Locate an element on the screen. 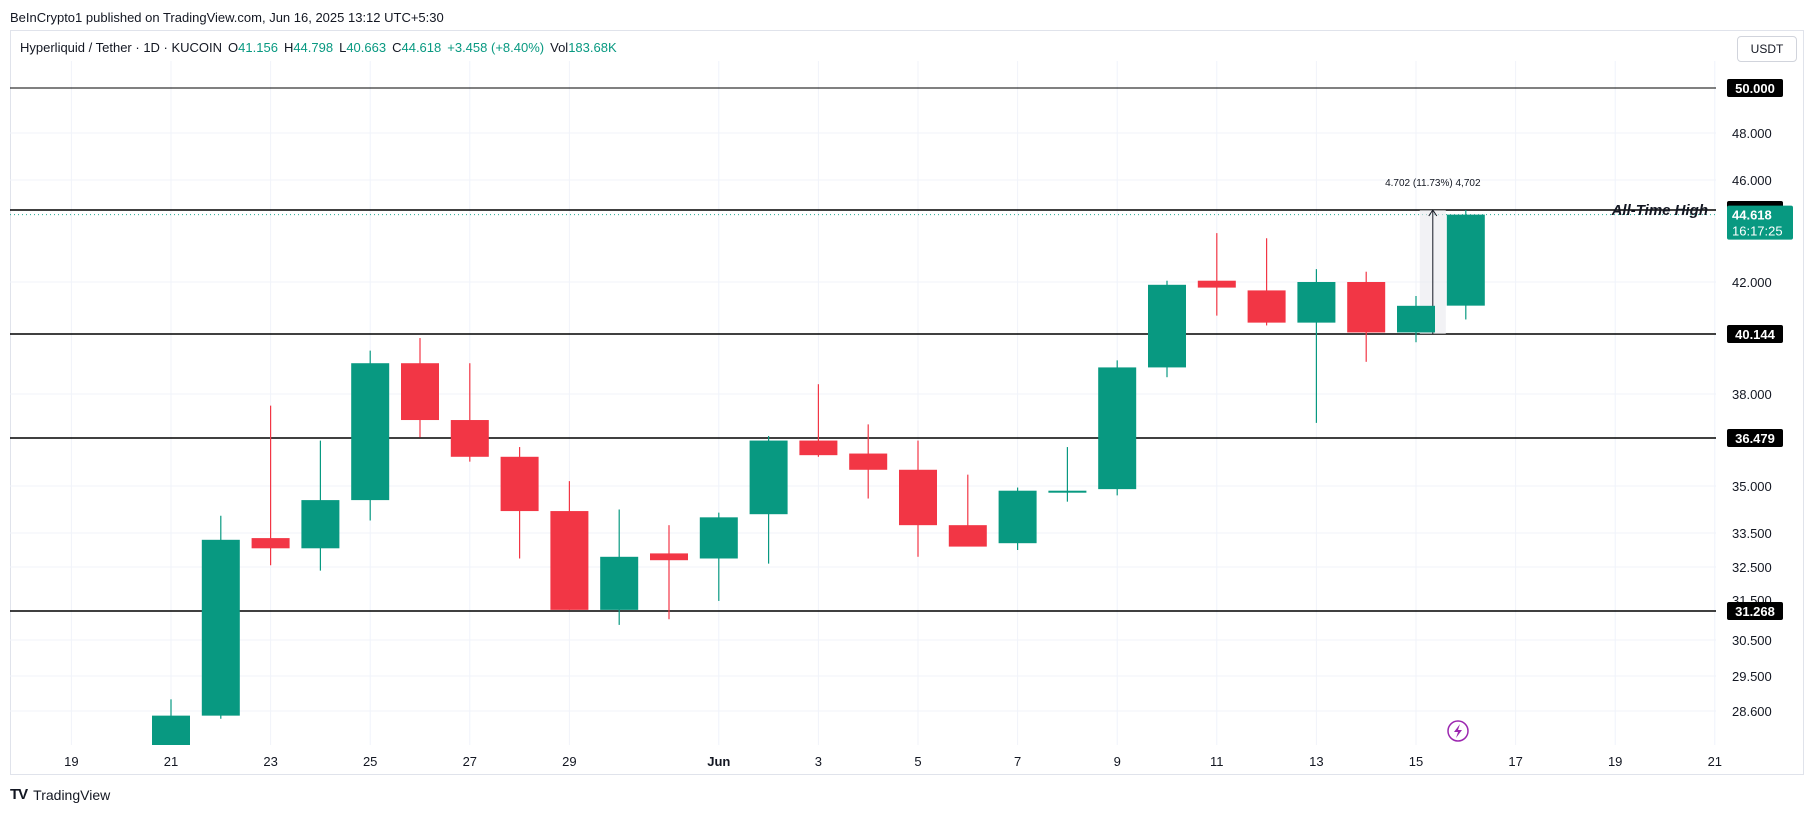 The width and height of the screenshot is (1814, 816). legend-close-value: 44.618 is located at coordinates (421, 47).